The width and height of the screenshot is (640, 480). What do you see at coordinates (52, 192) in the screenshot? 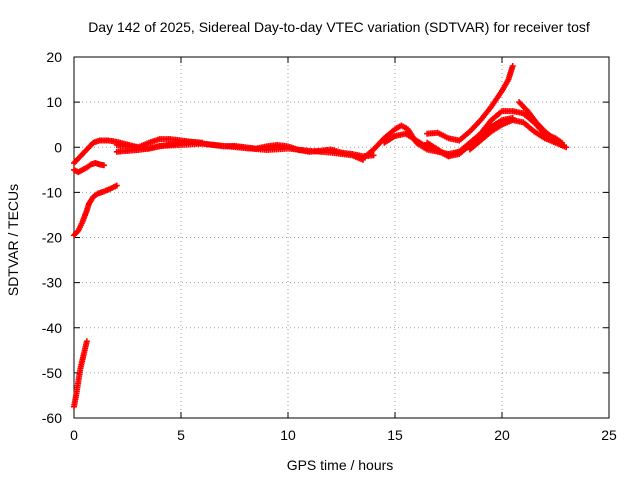
I see `y-tick-label: -10` at bounding box center [52, 192].